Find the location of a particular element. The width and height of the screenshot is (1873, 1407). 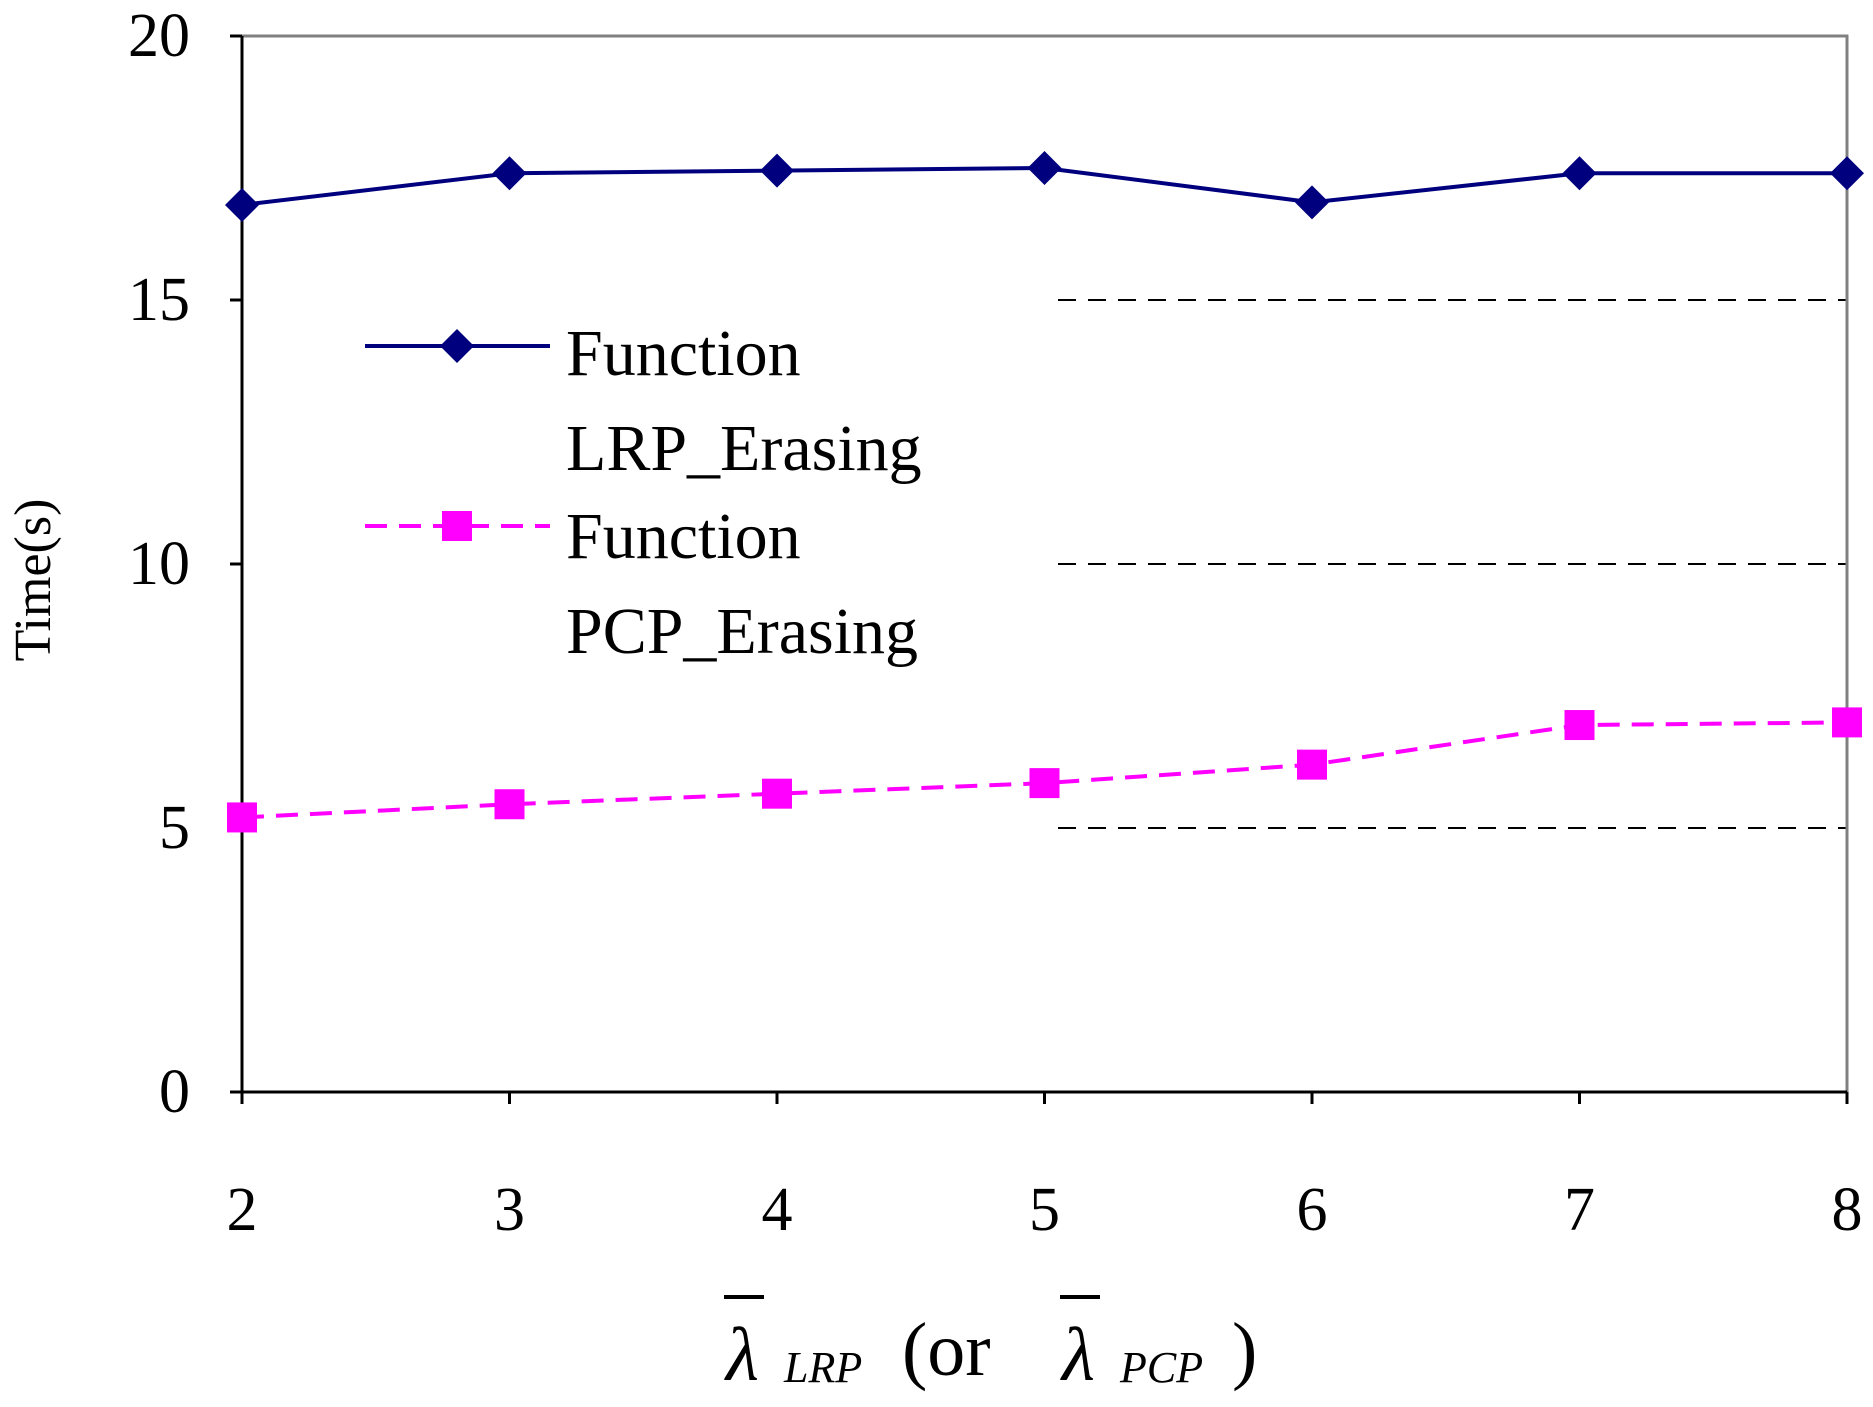

x-axis-subscript-lrp: LRP is located at coordinates (822, 1367).